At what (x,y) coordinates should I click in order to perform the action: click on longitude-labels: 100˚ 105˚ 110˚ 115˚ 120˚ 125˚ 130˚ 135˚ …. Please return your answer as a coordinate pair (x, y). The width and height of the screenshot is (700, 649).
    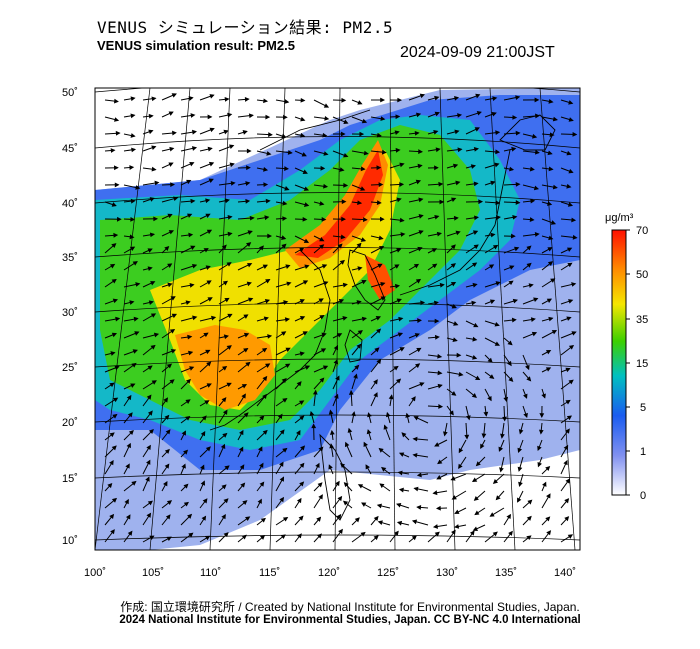
    Looking at the image, I should click on (330, 573).